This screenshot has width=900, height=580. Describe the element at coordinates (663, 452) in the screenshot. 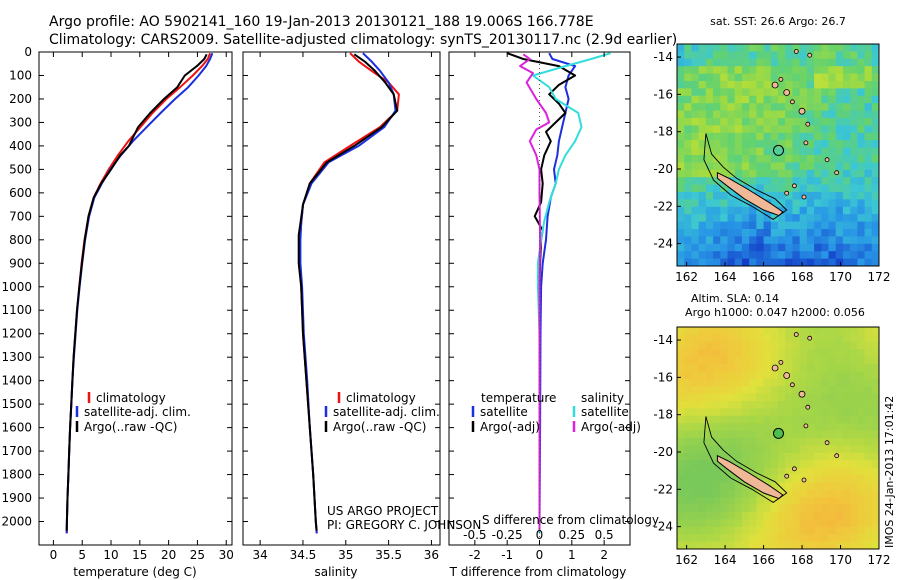

I see `map-y-tick-label: -20` at that location.